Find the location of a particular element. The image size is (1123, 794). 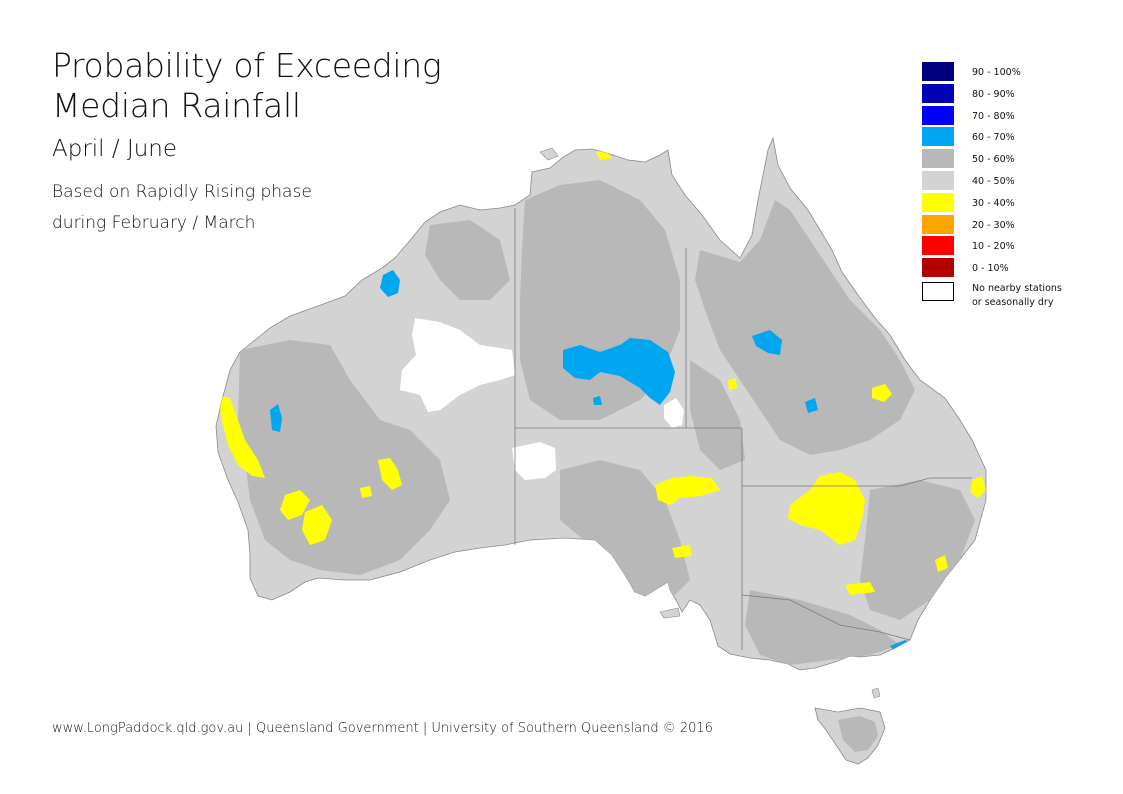

region-30-40-qld-dot is located at coordinates (732, 384).